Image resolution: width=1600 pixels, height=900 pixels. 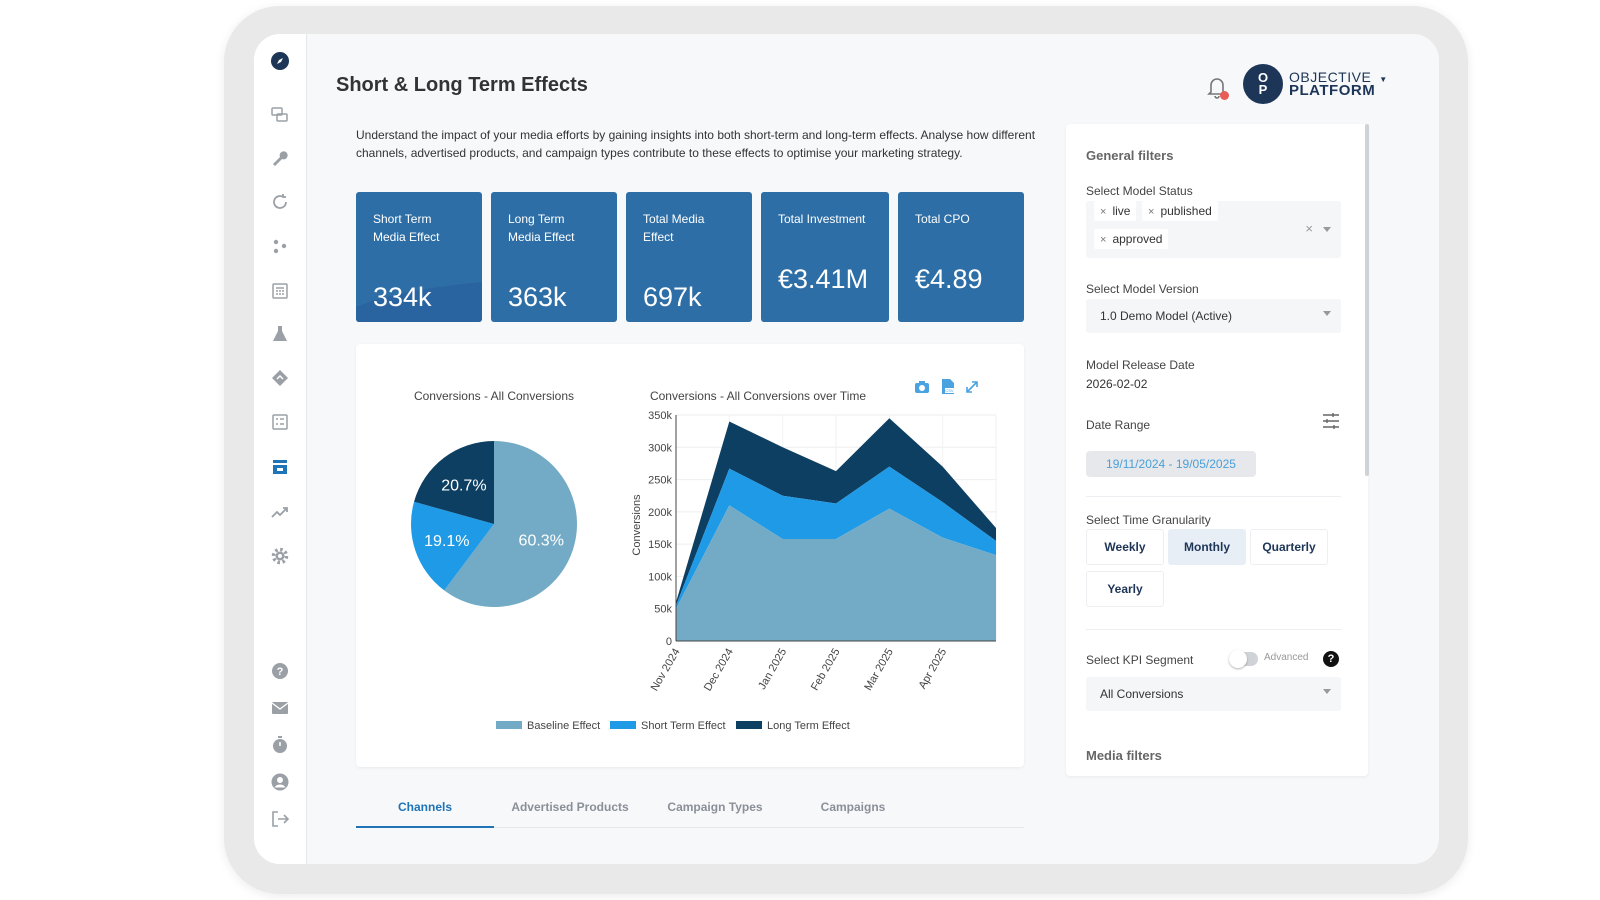 I want to click on kpi-card-total-cpo: Total CPO €4.89, so click(x=961, y=257).